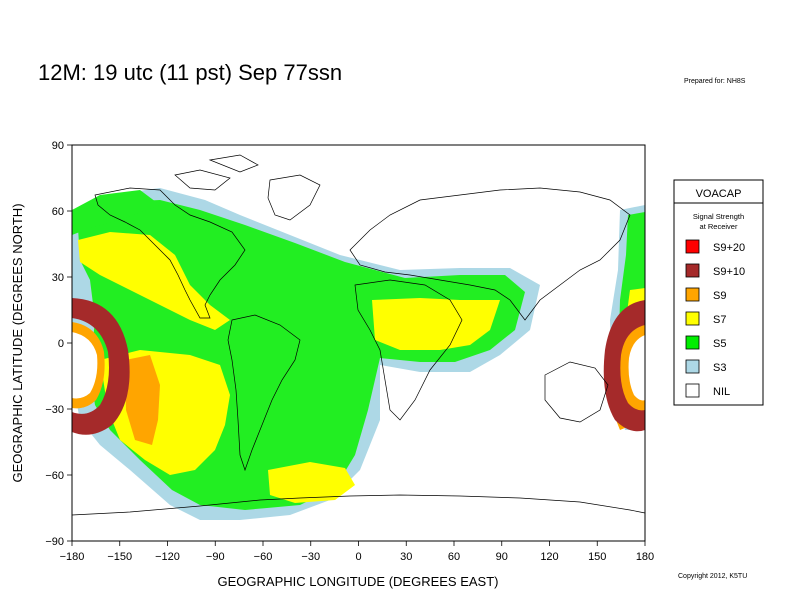 Image resolution: width=792 pixels, height=612 pixels. I want to click on zone-s7-south-atlantic, so click(311, 482).